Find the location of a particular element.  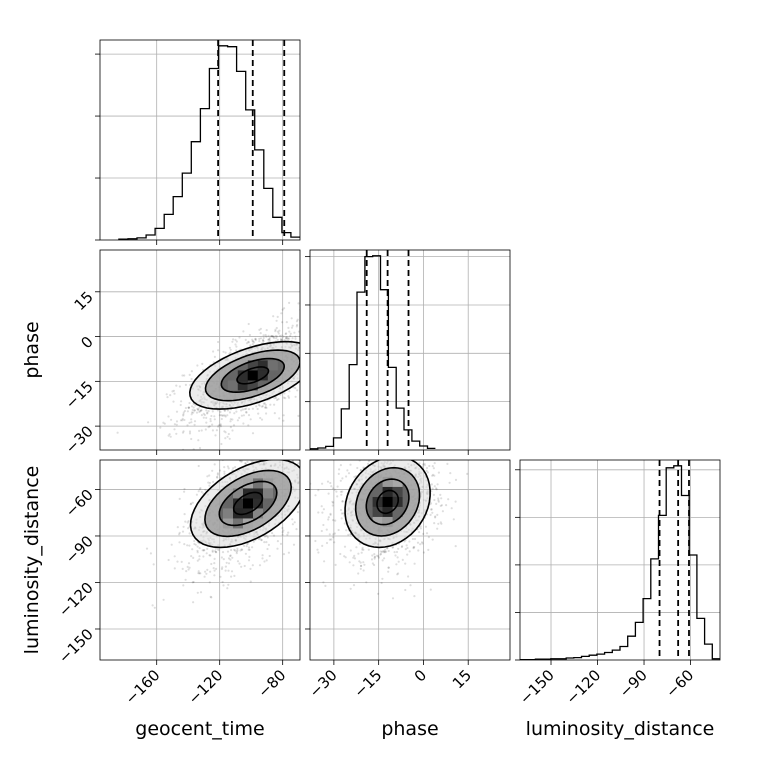

density-cell is located at coordinates (397, 481).